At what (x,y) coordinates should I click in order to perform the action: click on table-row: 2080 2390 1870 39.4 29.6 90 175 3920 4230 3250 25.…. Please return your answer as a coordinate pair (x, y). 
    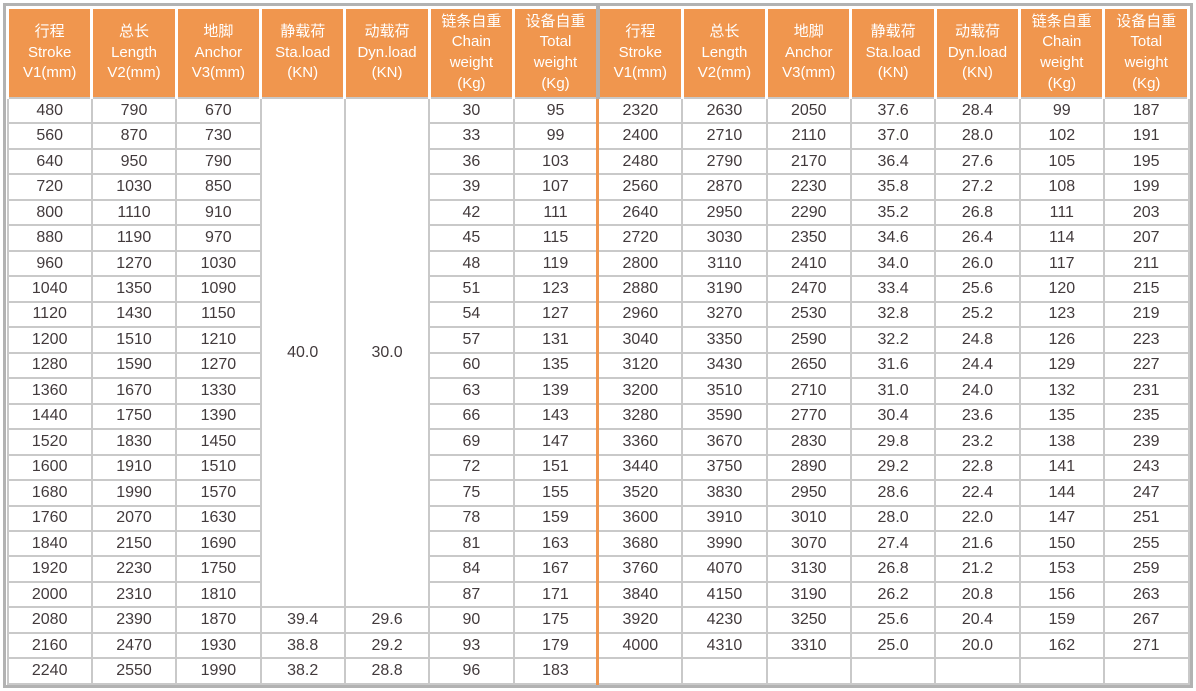
    Looking at the image, I should click on (598, 620).